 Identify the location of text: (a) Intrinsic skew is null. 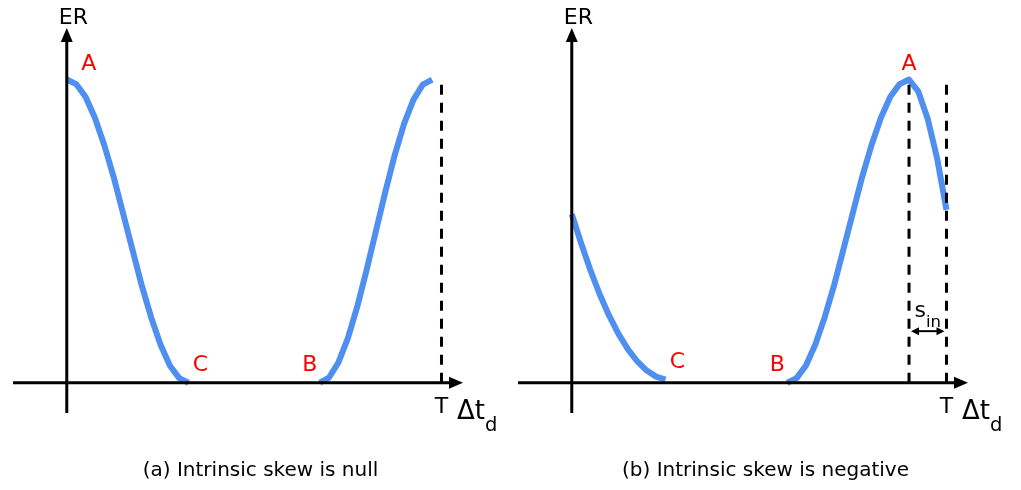
(260, 469).